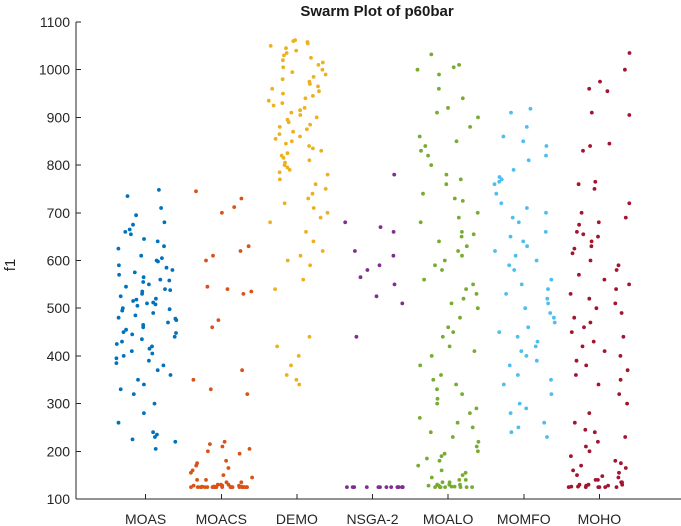 The image size is (681, 526). What do you see at coordinates (145, 518) in the screenshot?
I see `x-tick-label: MOAS` at bounding box center [145, 518].